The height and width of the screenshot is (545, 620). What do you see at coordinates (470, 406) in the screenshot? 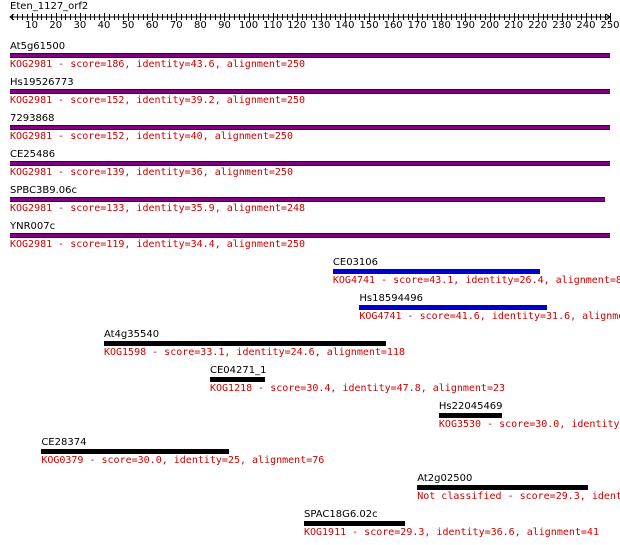
I see `hit-name: Hs22045469` at bounding box center [470, 406].